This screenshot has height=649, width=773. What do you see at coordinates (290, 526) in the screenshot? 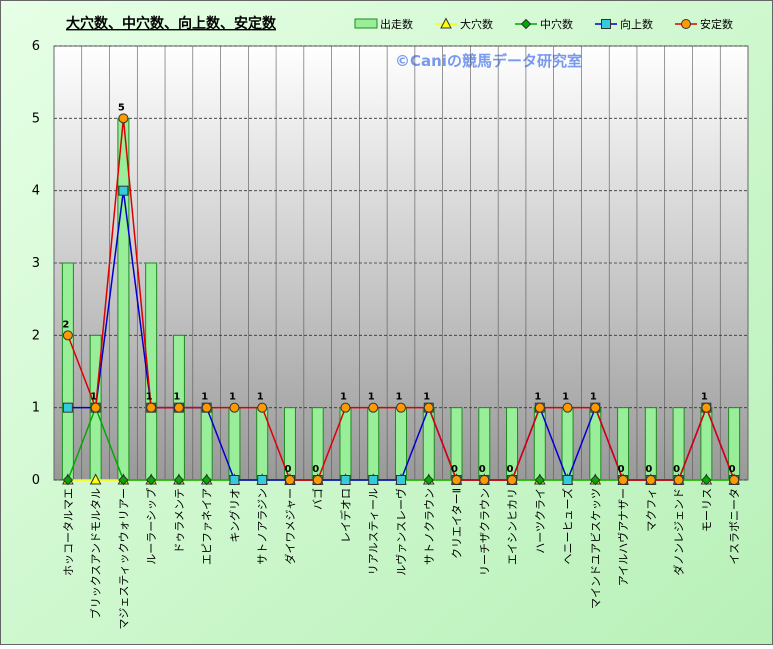
I see `x-tick-label: ダイワメジャー` at bounding box center [290, 526].